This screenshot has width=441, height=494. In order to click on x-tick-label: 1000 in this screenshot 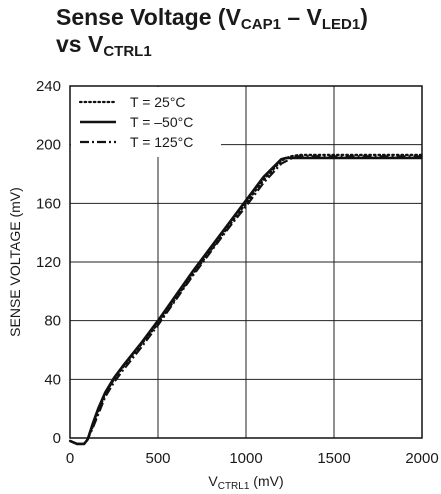, I will do `click(245, 458)`.